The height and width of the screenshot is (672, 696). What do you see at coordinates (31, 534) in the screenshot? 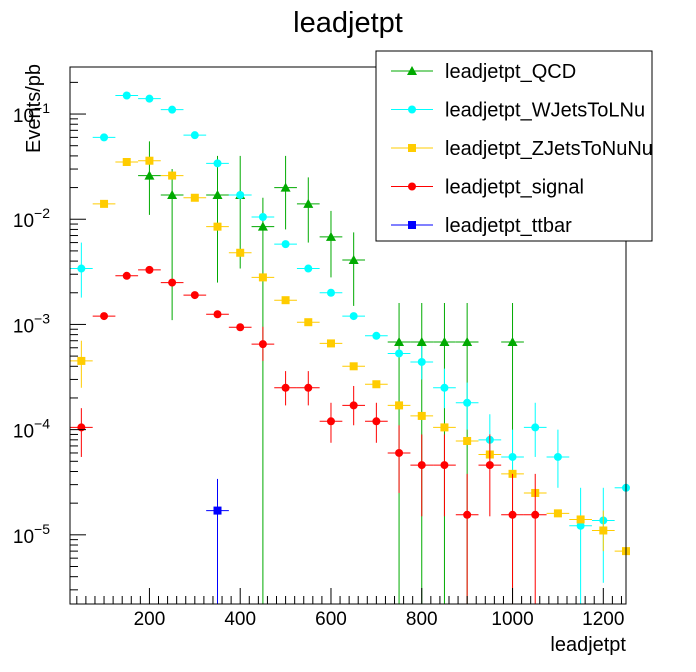
I see `y-tick-label: 10⁻⁵` at bounding box center [31, 534].